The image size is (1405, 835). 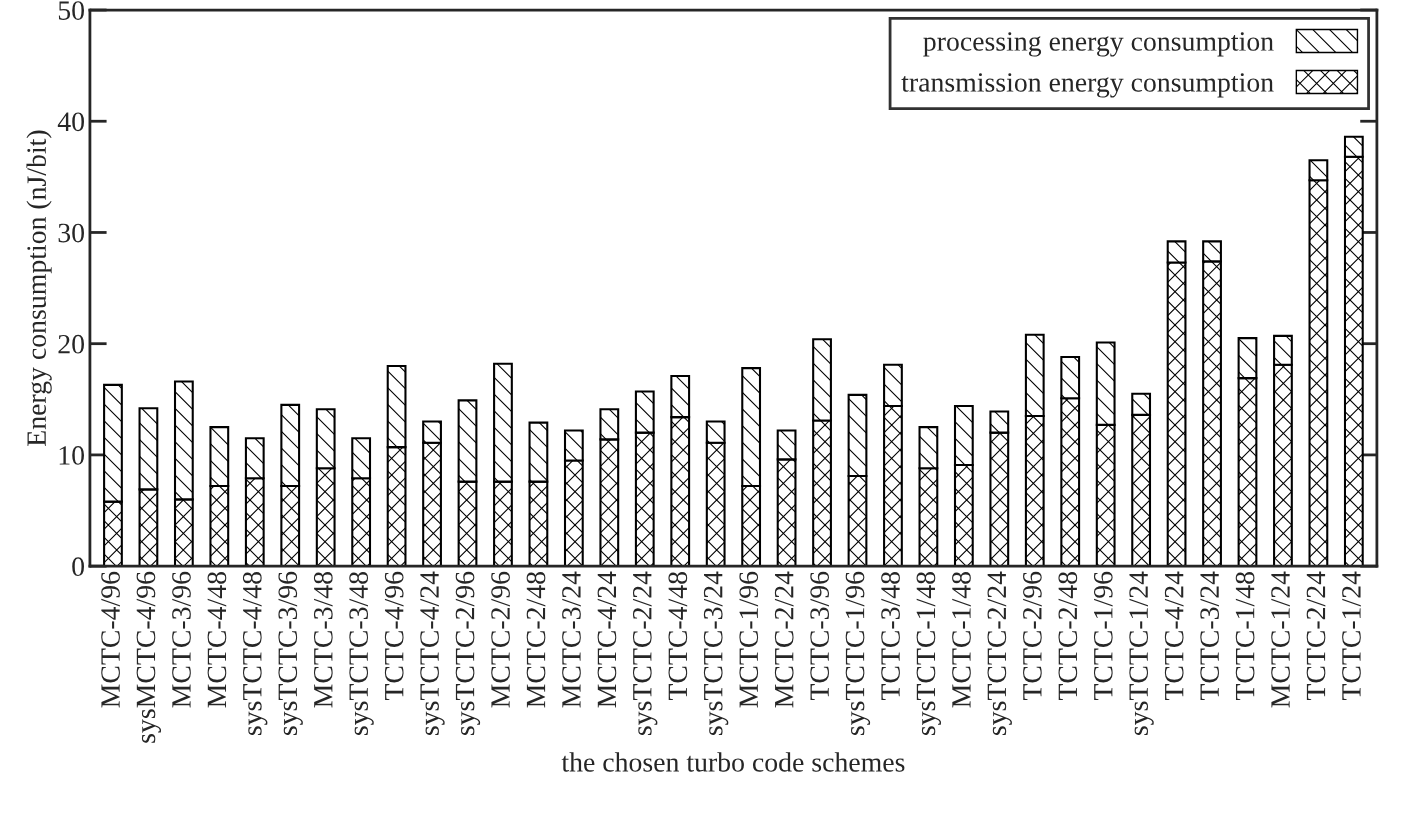 What do you see at coordinates (394, 636) in the screenshot?
I see `x-tick-label: TCTC-4/96` at bounding box center [394, 636].